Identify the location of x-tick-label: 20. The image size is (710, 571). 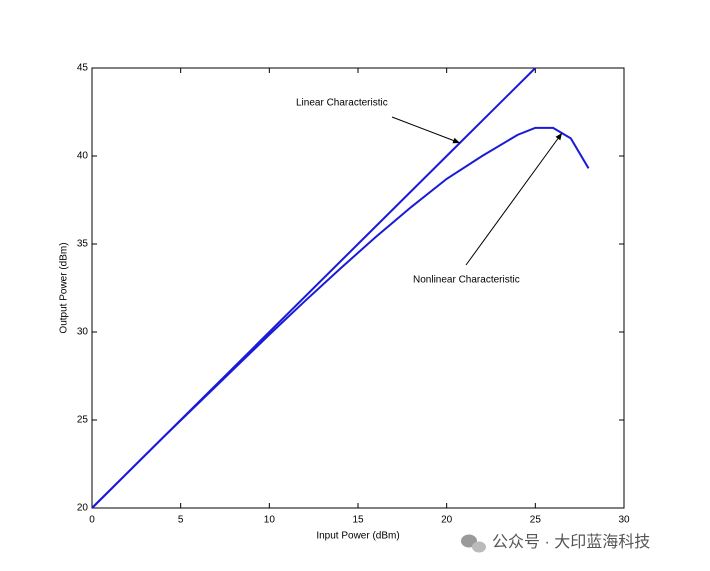
(447, 520).